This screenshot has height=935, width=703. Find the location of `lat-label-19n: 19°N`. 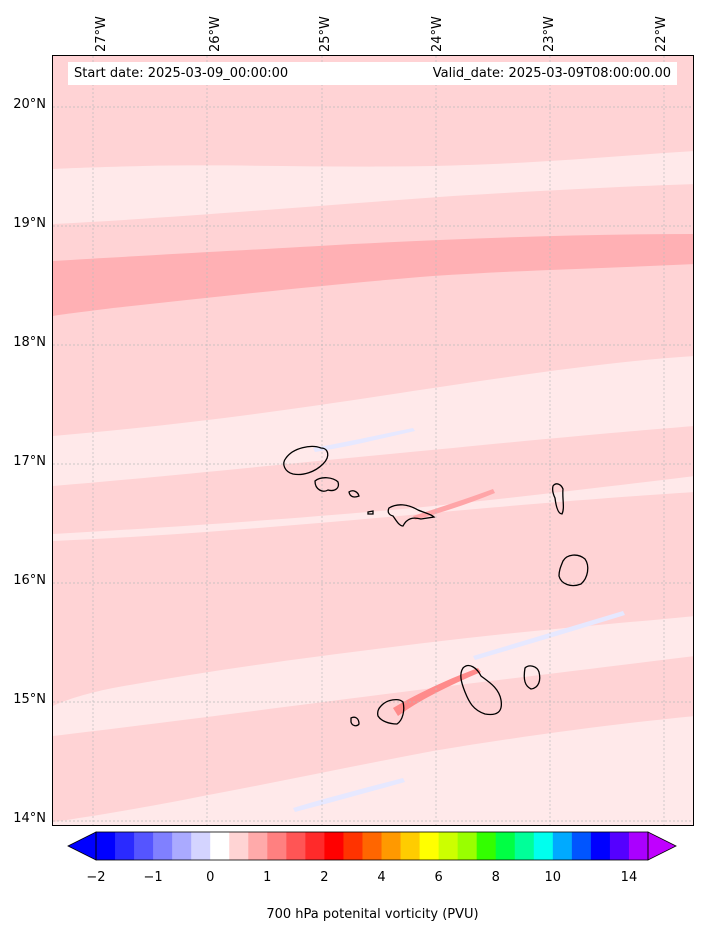

lat-label-19n: 19°N is located at coordinates (29, 223).